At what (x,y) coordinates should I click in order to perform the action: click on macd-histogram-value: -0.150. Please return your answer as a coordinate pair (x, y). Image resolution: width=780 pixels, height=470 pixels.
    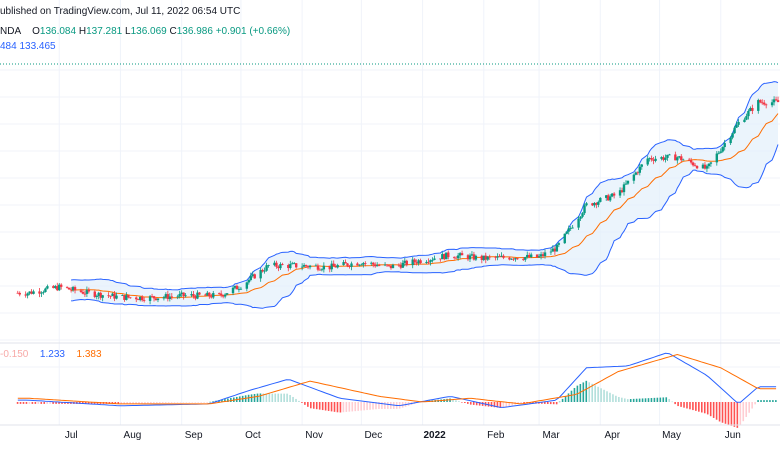
    Looking at the image, I should click on (14, 354).